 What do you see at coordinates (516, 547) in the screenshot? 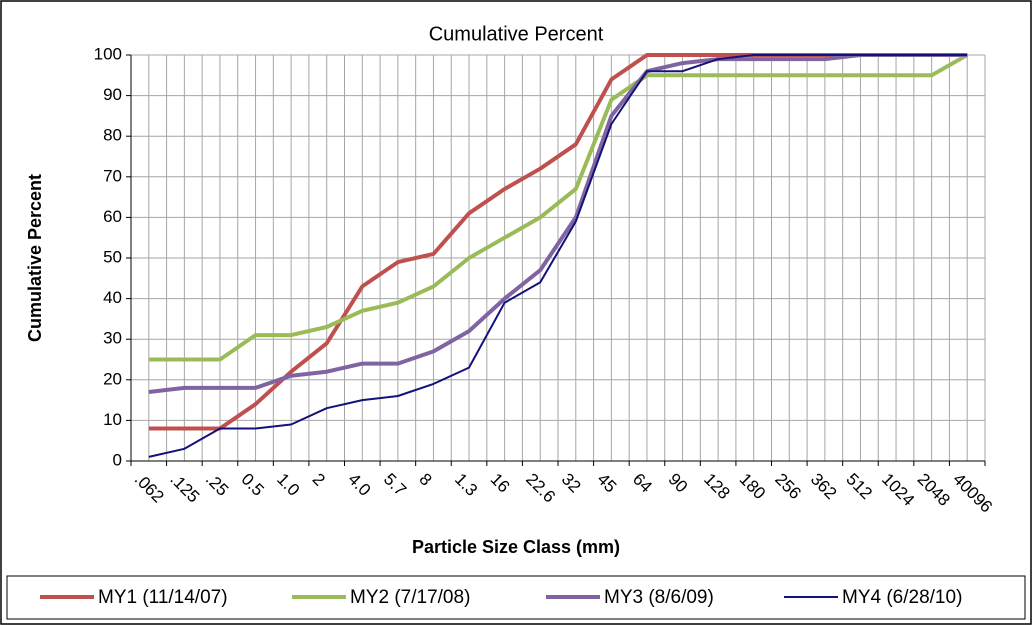
I see `x-axis-title: Particle Size Class (mm)` at bounding box center [516, 547].